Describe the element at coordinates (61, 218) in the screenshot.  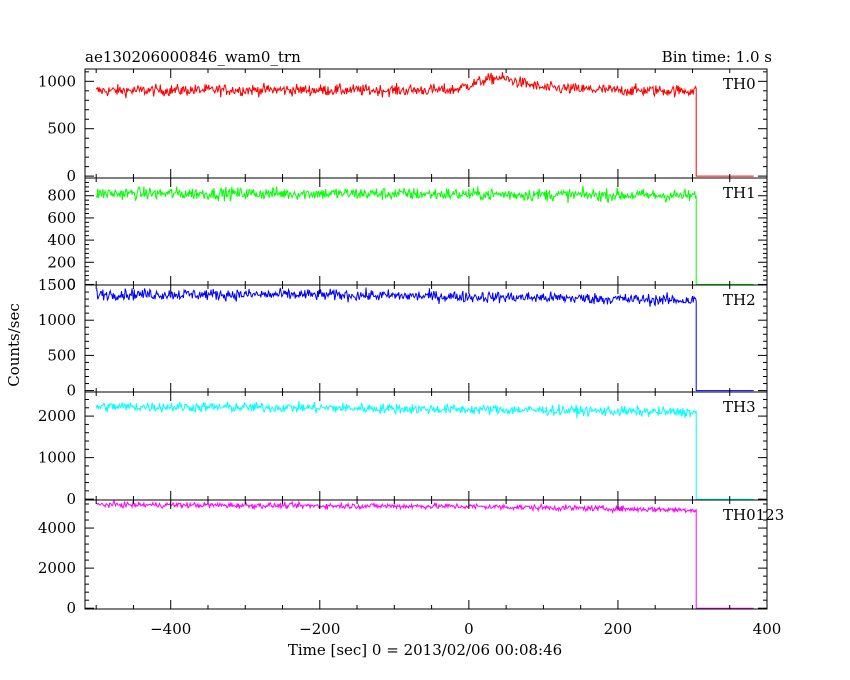
I see `y-tick-label: 600` at that location.